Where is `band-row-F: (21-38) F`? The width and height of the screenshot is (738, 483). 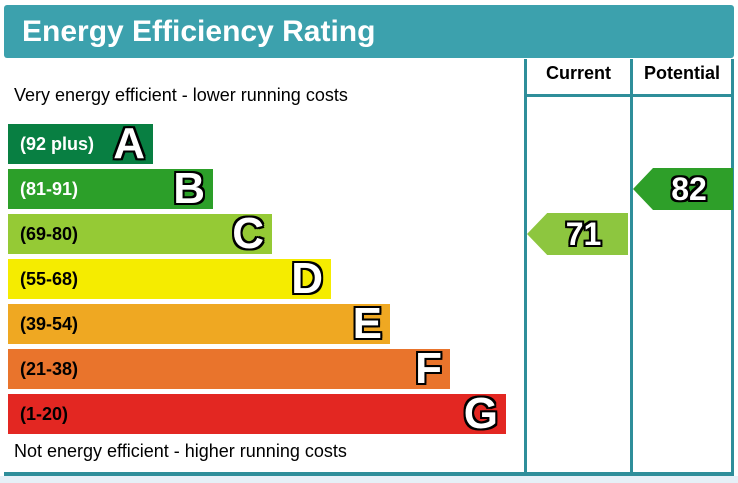 band-row-F: (21-38) F is located at coordinates (229, 368).